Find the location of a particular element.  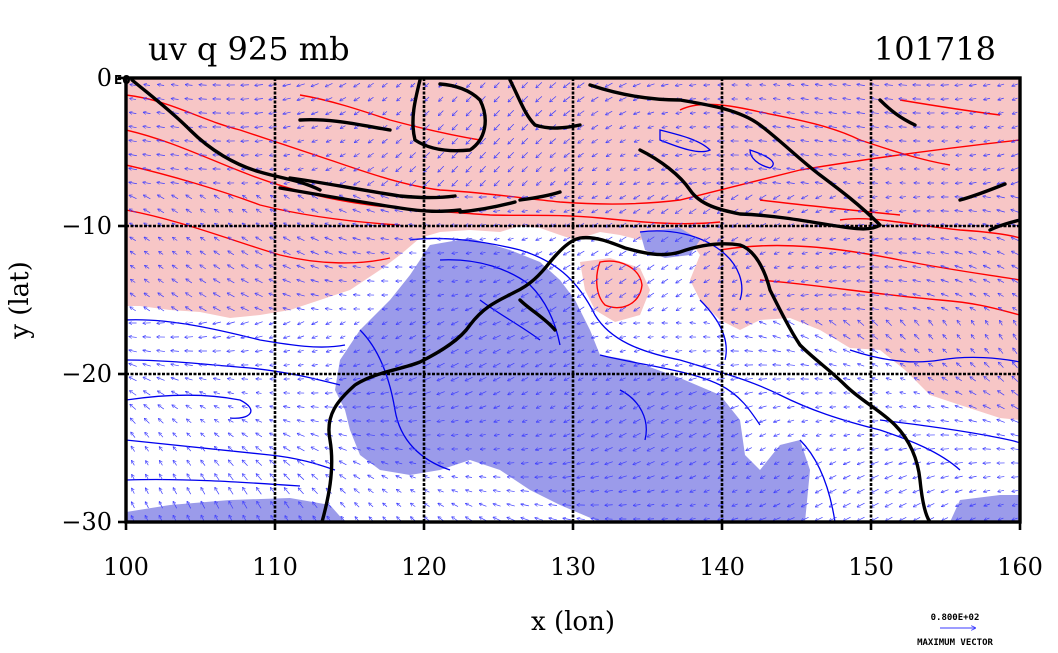

y-tick-label: 0 is located at coordinates (104, 78).